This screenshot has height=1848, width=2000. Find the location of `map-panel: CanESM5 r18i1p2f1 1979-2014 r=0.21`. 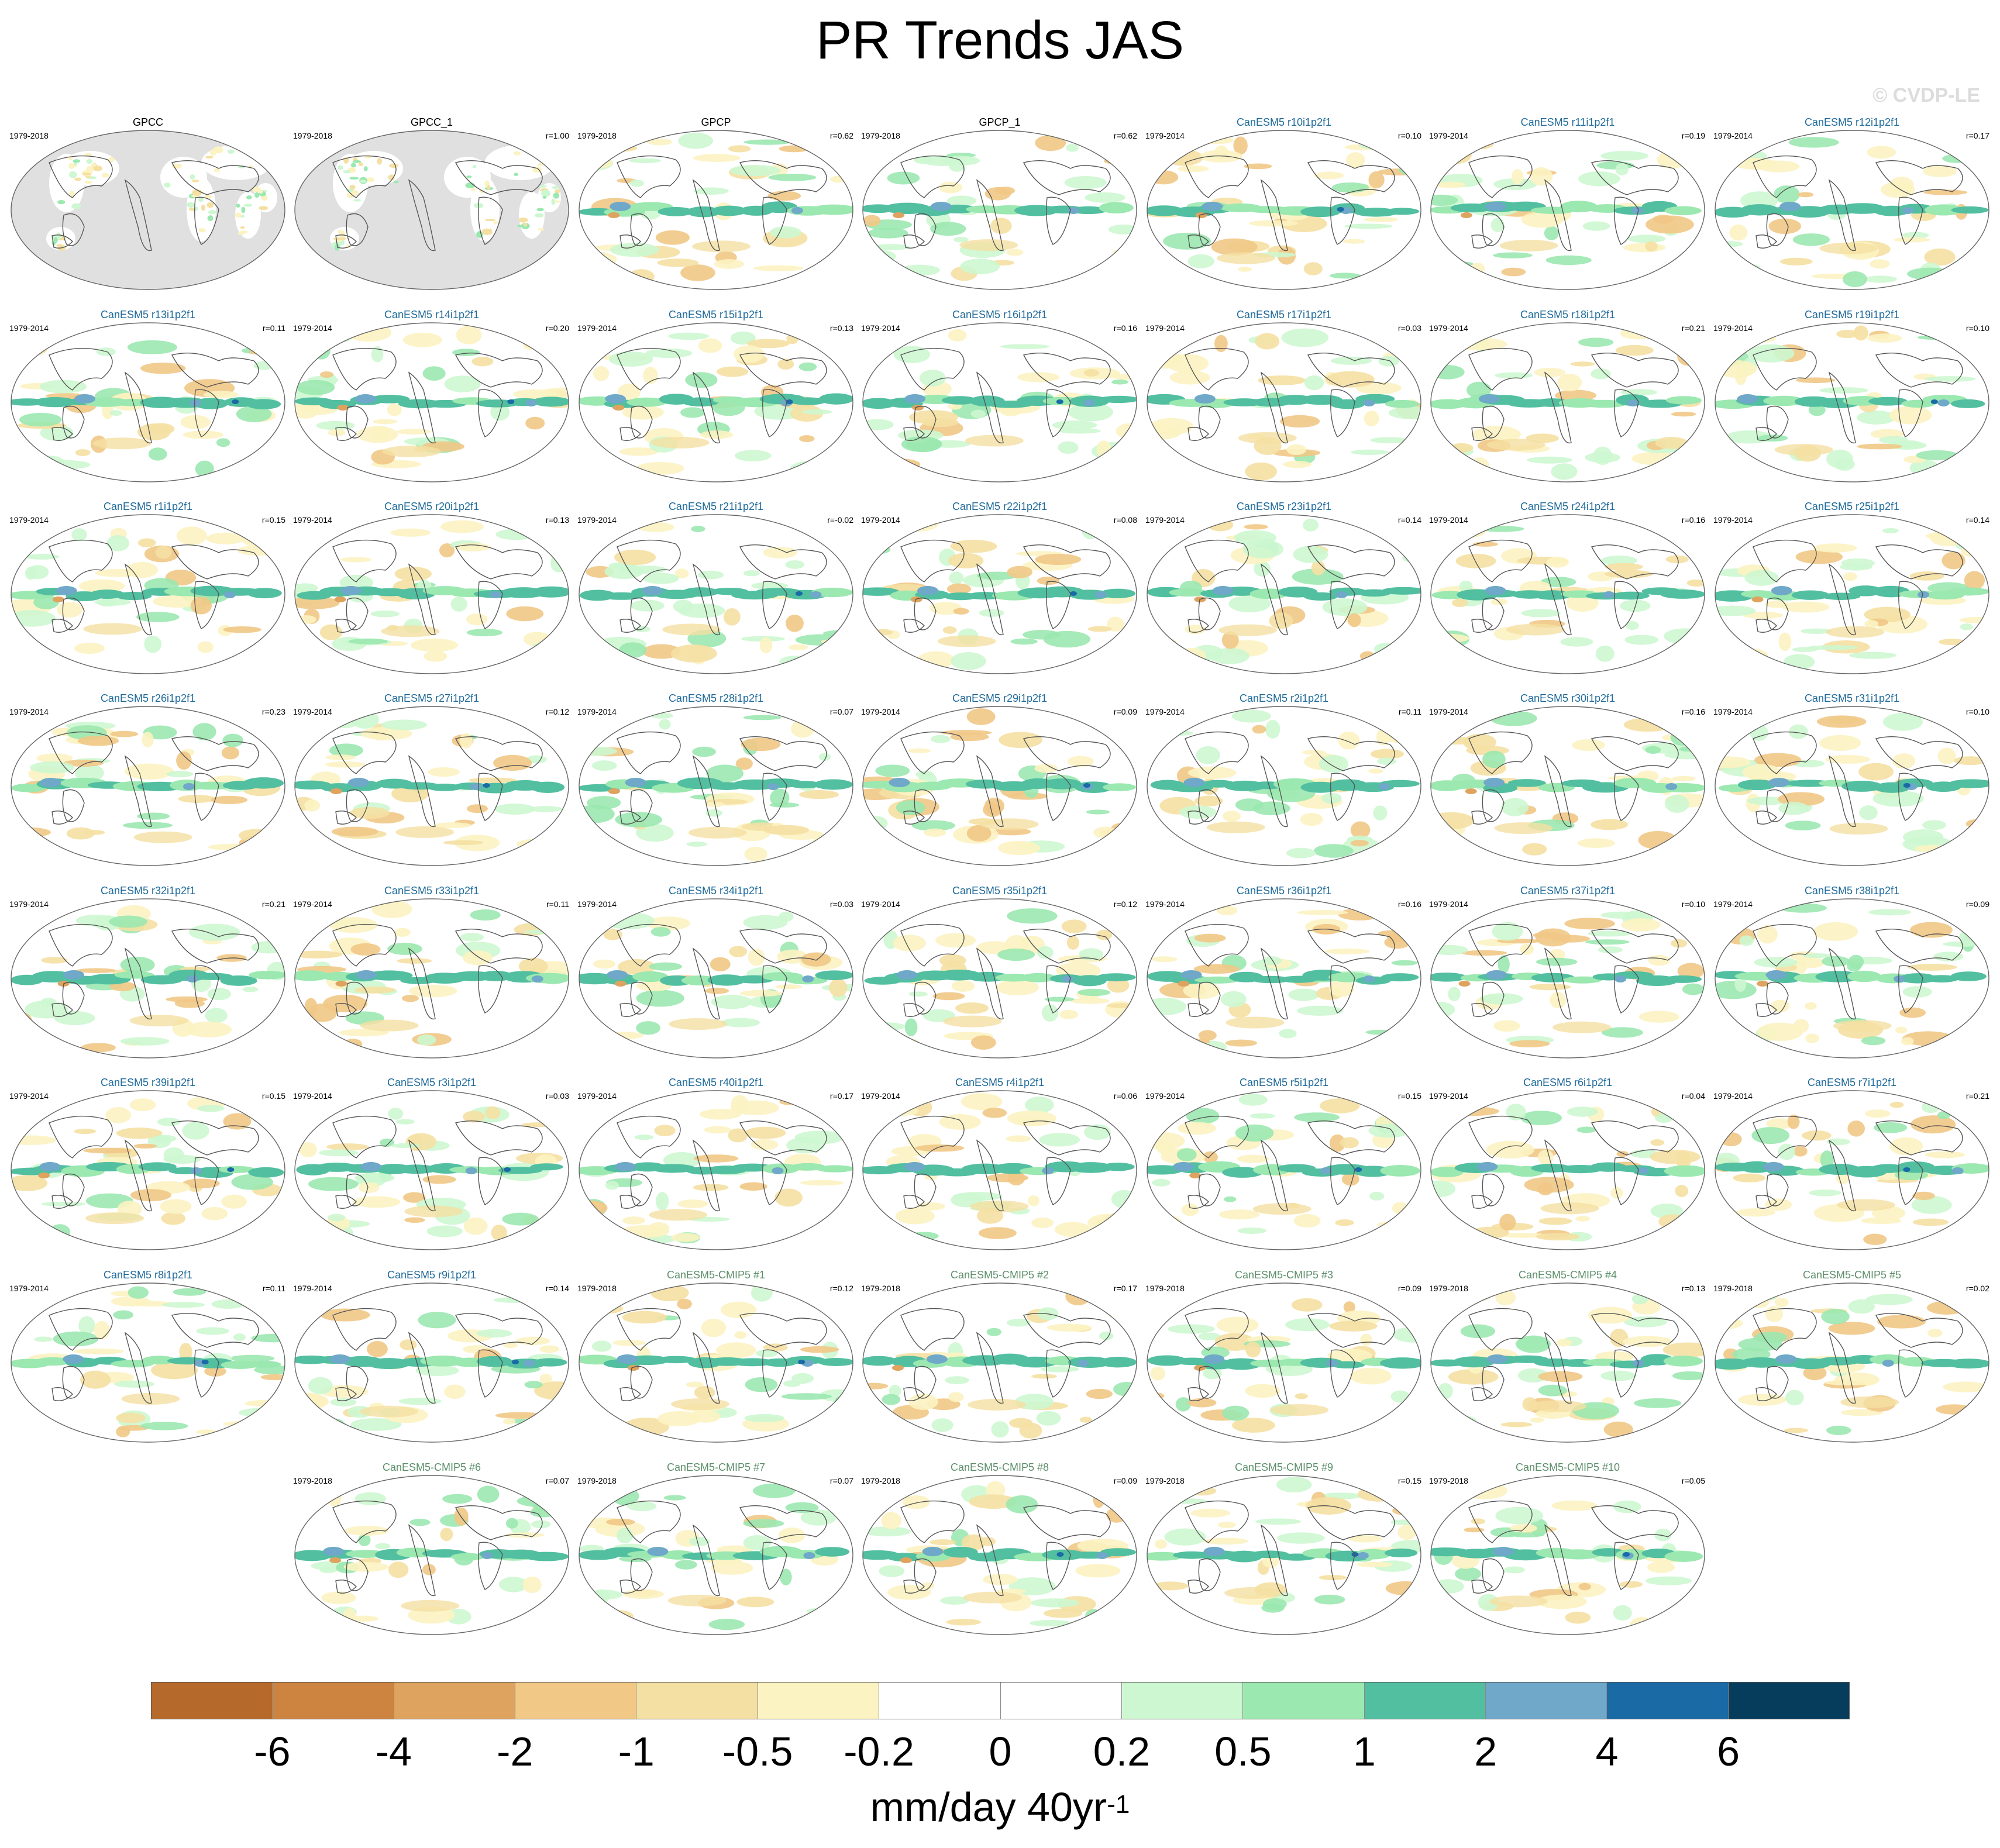

map-panel: CanESM5 r18i1p2f1 1979-2014 r=0.21 is located at coordinates (1568, 396).